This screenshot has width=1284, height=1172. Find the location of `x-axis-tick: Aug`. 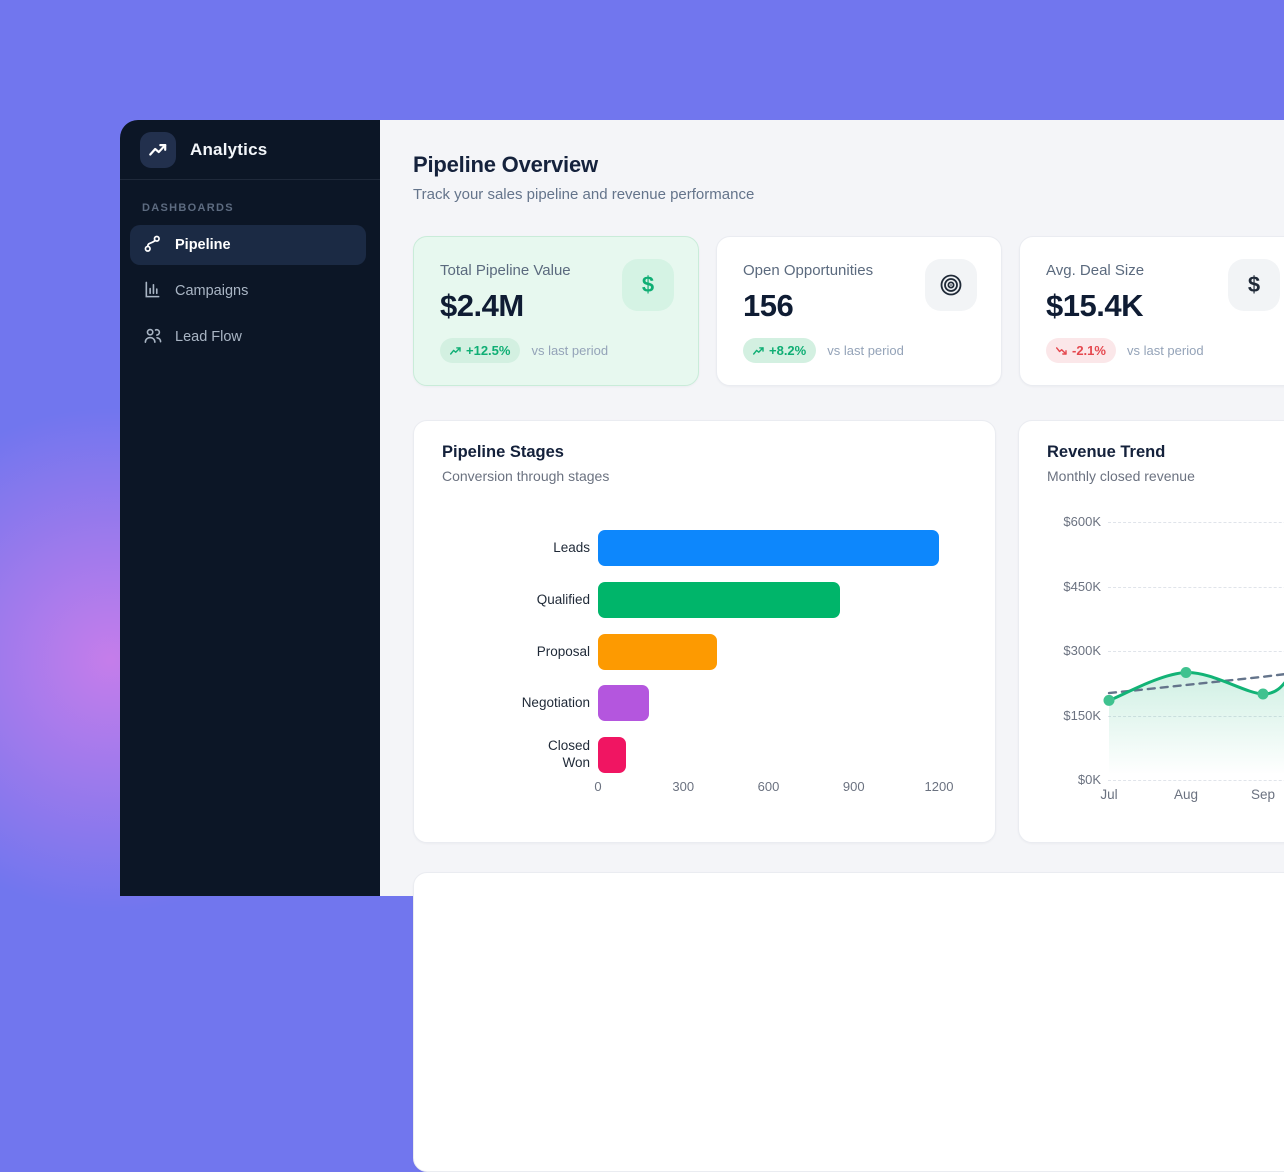

x-axis-tick: Aug is located at coordinates (1186, 794).